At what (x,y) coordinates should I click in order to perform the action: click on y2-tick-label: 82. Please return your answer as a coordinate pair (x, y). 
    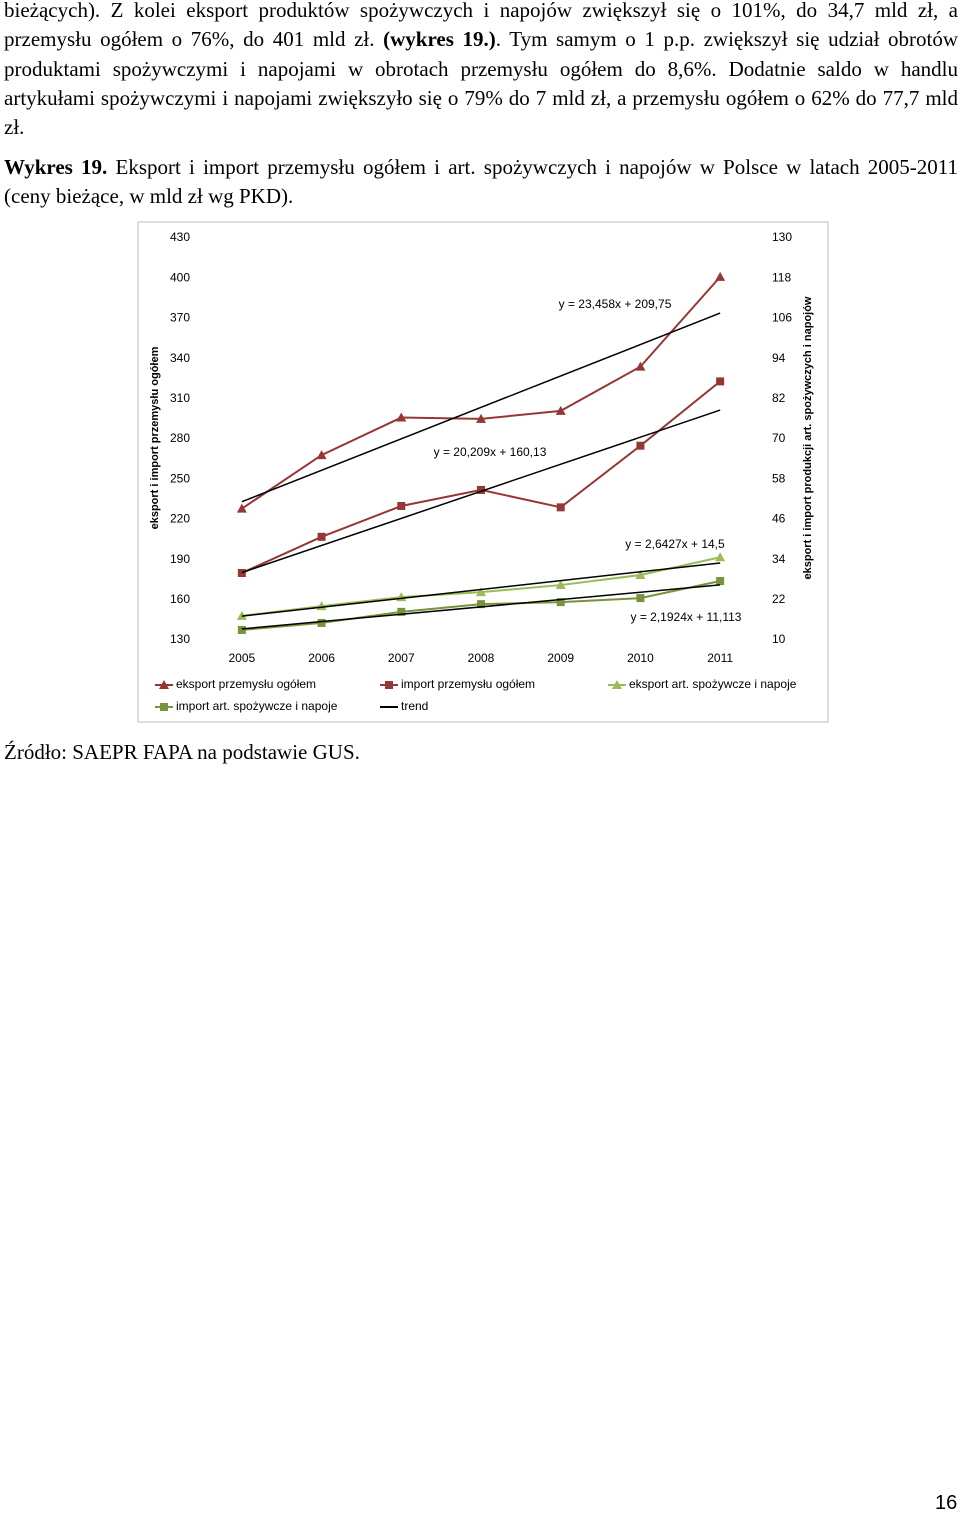
    Looking at the image, I should click on (779, 398).